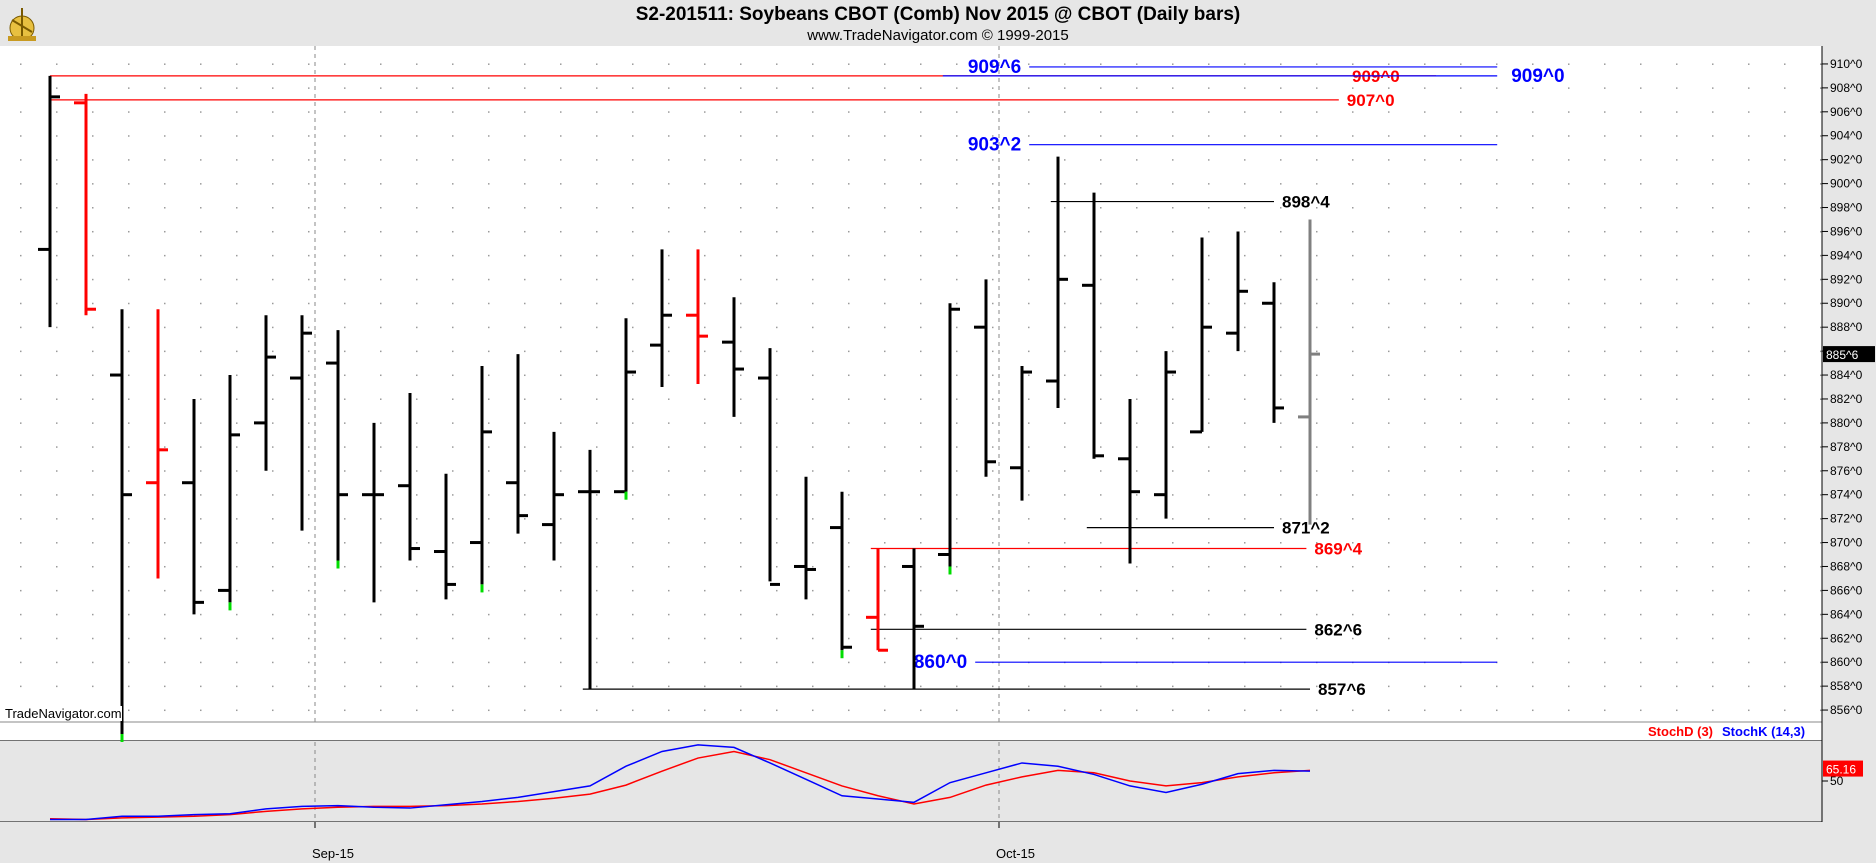 Image resolution: width=1876 pixels, height=863 pixels. Describe the element at coordinates (938, 842) in the screenshot. I see `x-axis-strip` at that location.